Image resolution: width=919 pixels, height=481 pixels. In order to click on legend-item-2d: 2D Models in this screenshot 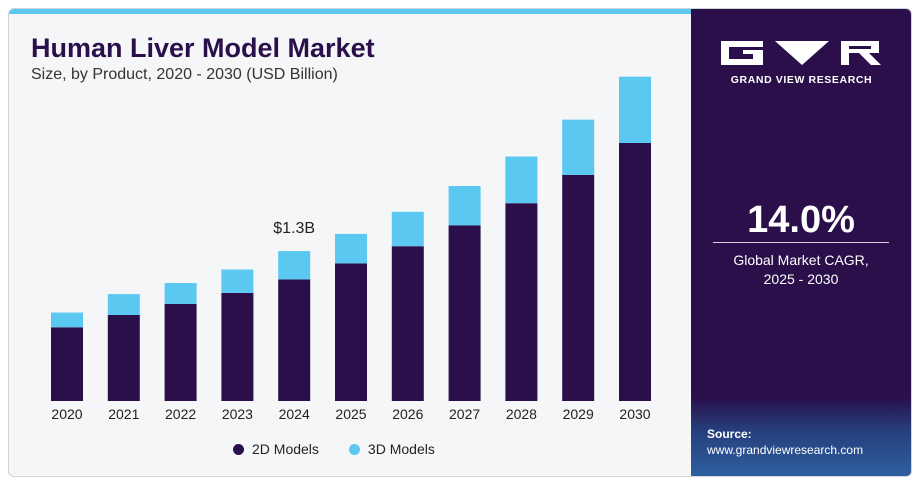, I will do `click(276, 449)`.